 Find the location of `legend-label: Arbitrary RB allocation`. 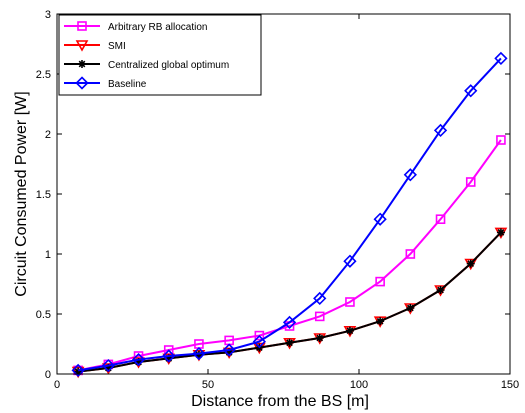

legend-label: Arbitrary RB allocation is located at coordinates (157, 27).